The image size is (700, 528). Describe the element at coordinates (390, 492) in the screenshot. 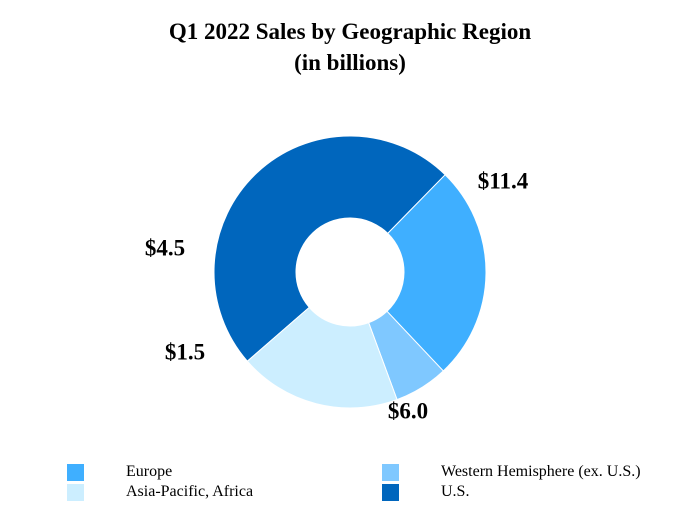

I see `legend-swatch-us` at that location.